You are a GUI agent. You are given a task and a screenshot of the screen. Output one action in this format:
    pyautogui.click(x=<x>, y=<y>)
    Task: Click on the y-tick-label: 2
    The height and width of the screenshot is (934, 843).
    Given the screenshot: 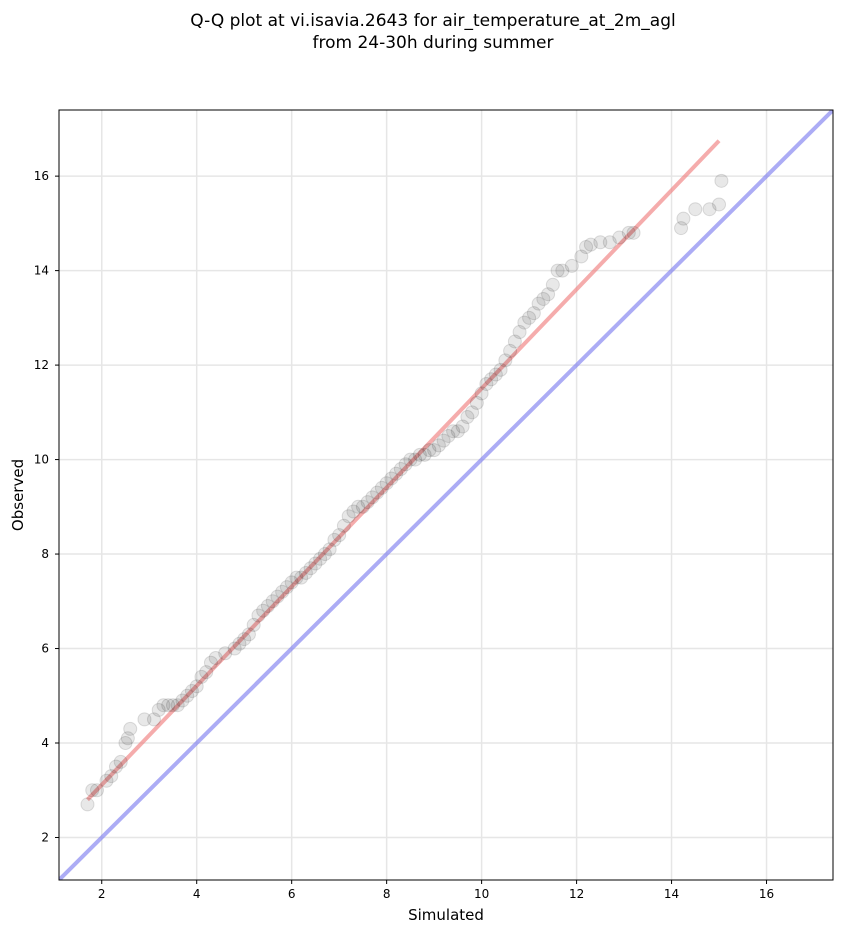 What is the action you would take?
    pyautogui.click(x=45, y=837)
    